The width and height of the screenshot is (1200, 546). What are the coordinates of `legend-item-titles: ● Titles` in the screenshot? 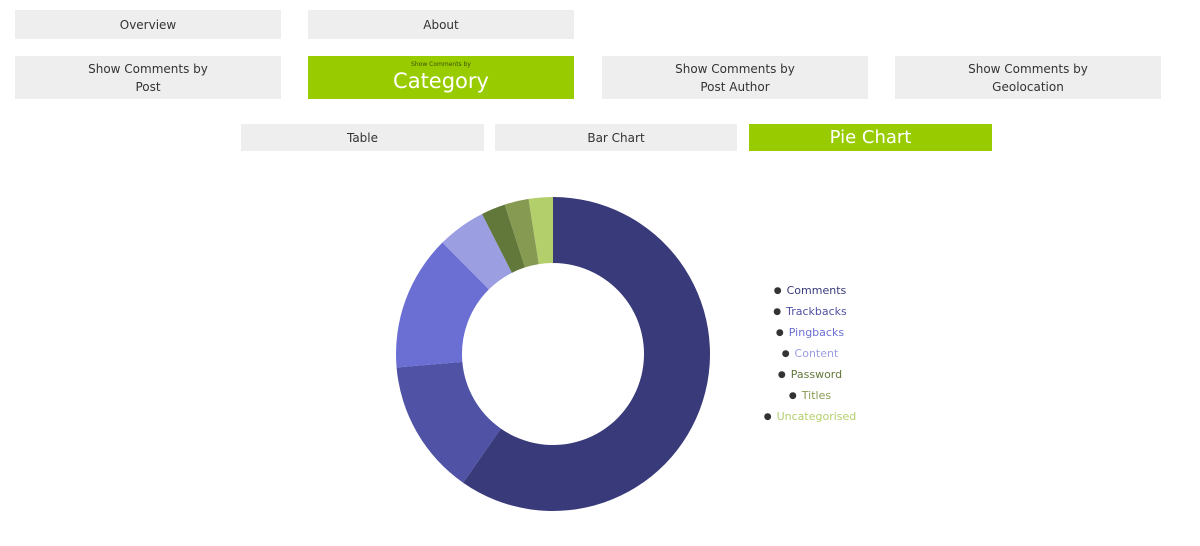 It's located at (810, 397).